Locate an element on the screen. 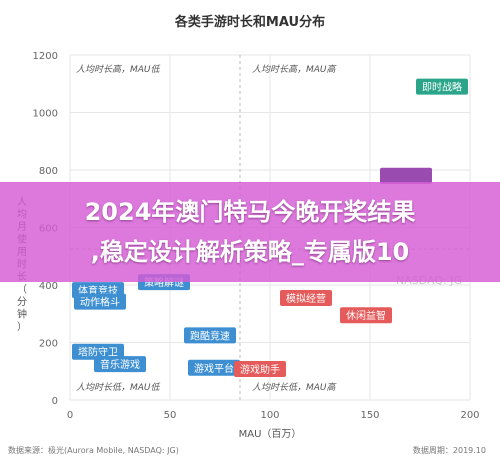 This screenshot has height=465, width=500. data-point: 动作格斗 is located at coordinates (100, 301).